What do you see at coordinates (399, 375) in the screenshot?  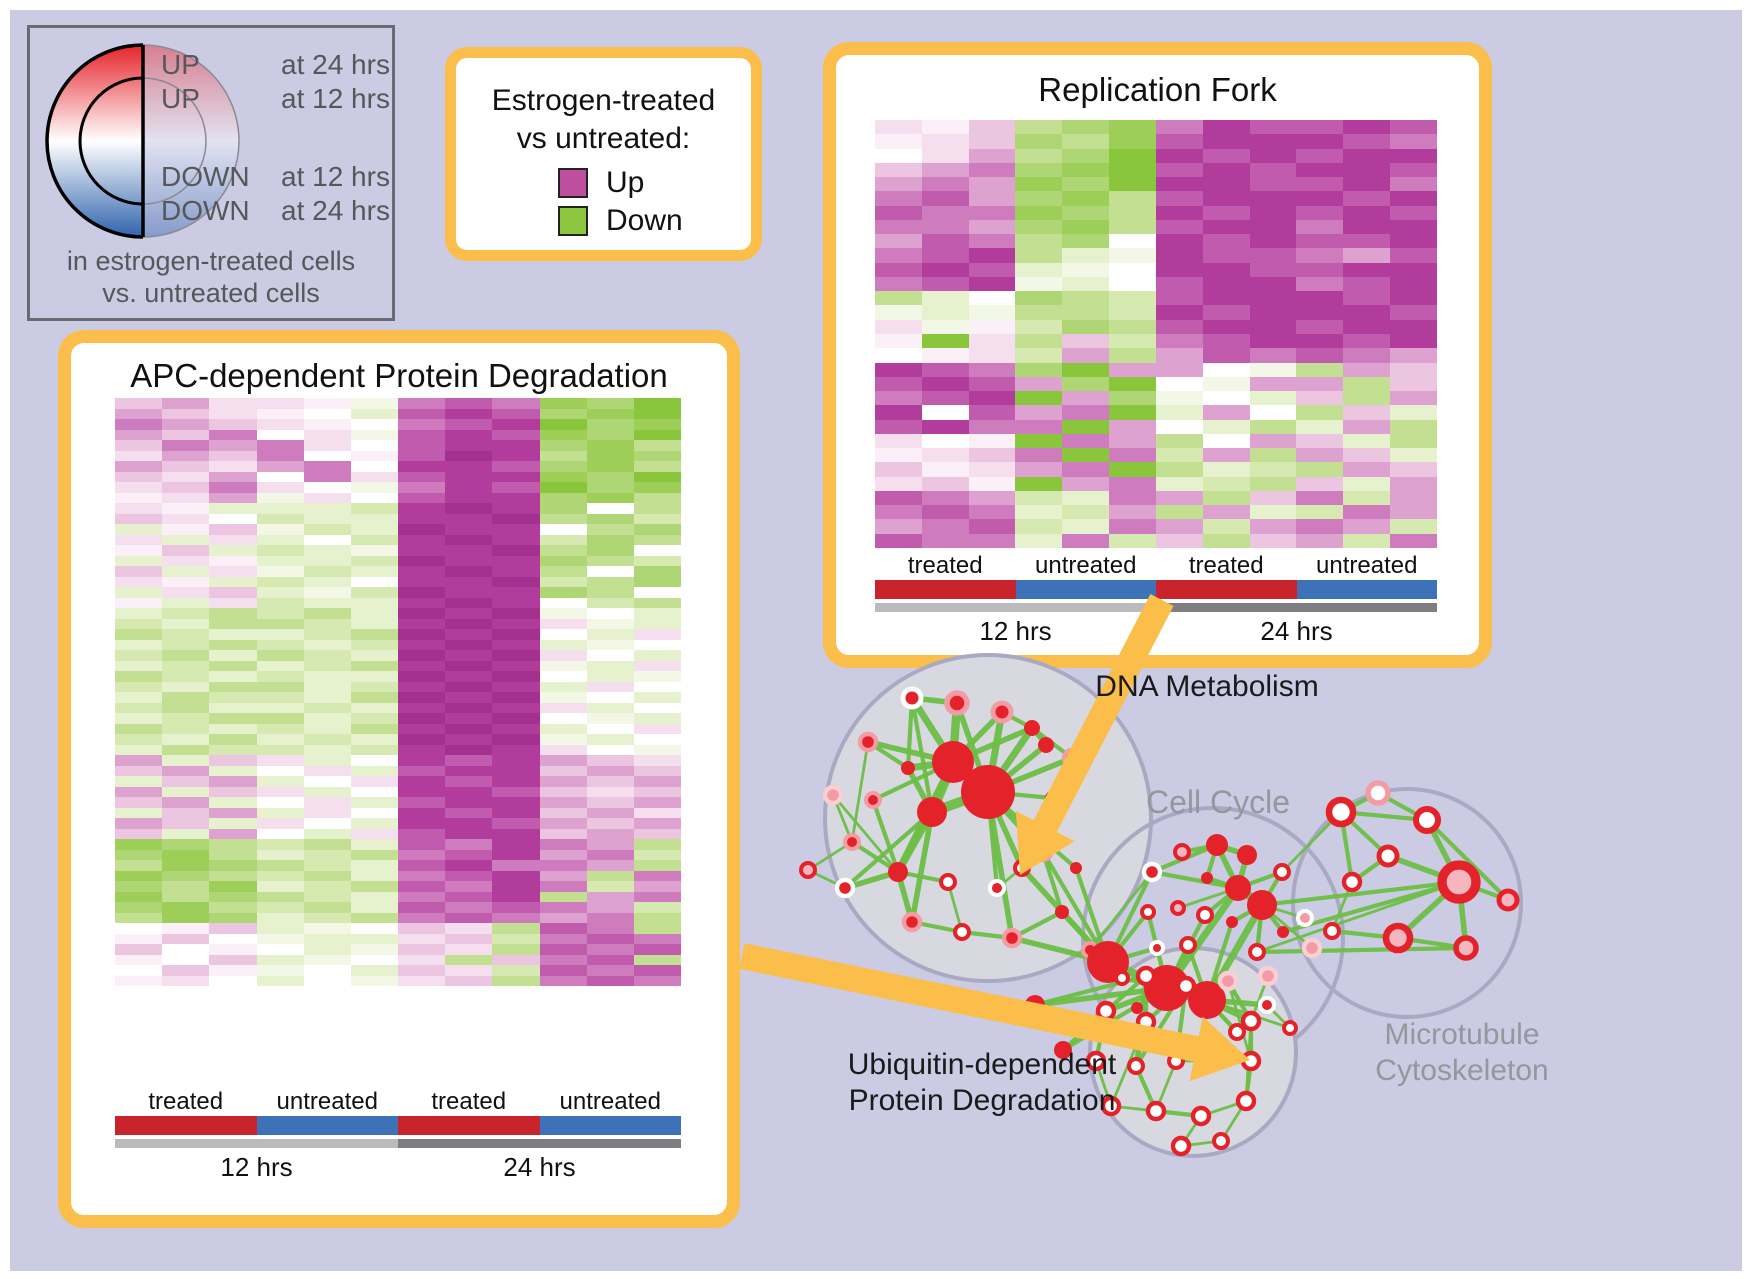 I see `apc-panel-title: APC-dependent Protein Degradation` at bounding box center [399, 375].